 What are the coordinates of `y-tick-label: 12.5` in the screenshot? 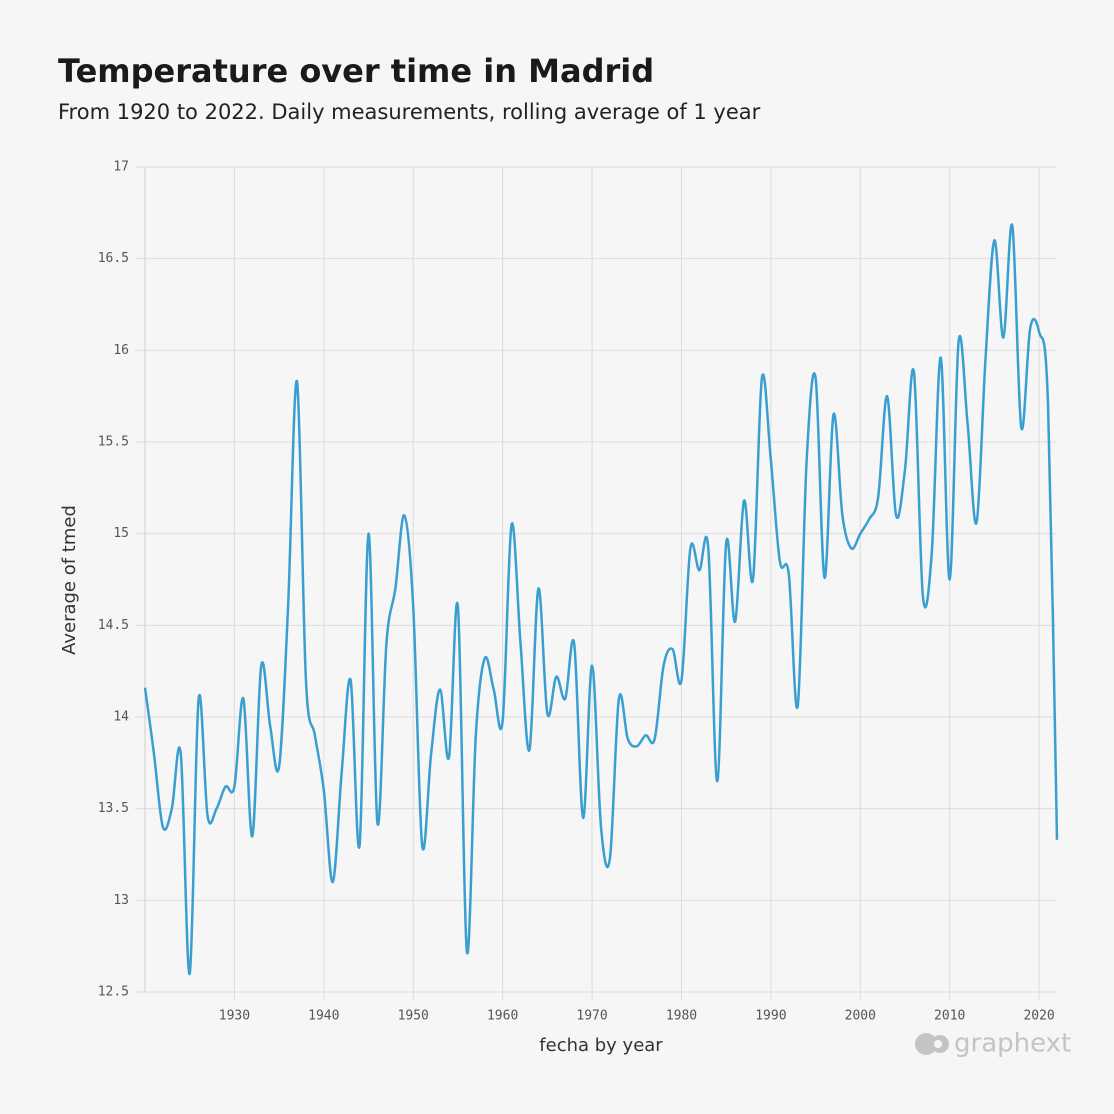 It's located at (113, 992).